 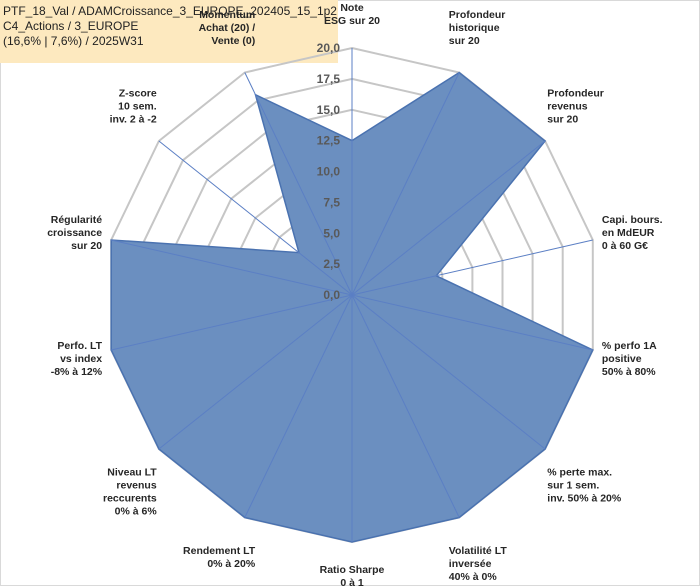 What do you see at coordinates (625, 246) in the screenshot?
I see `axis-label-line: 0 à 60 G€` at bounding box center [625, 246].